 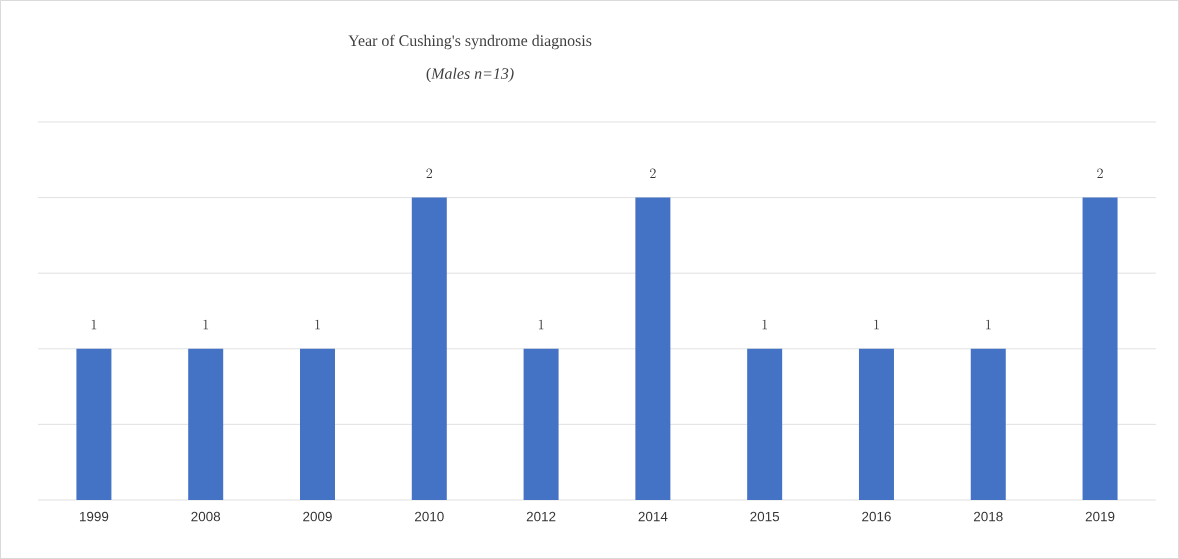 What do you see at coordinates (653, 516) in the screenshot?
I see `x-tick-label: 2014` at bounding box center [653, 516].